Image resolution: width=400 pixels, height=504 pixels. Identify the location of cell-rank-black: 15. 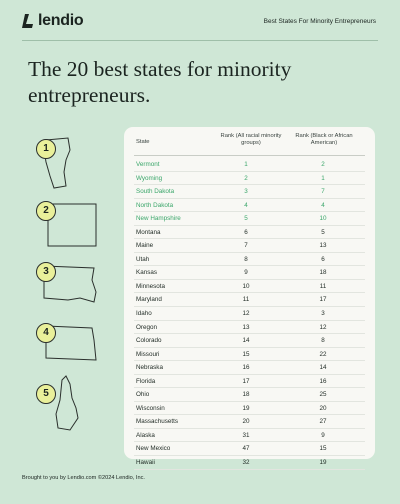
(323, 449).